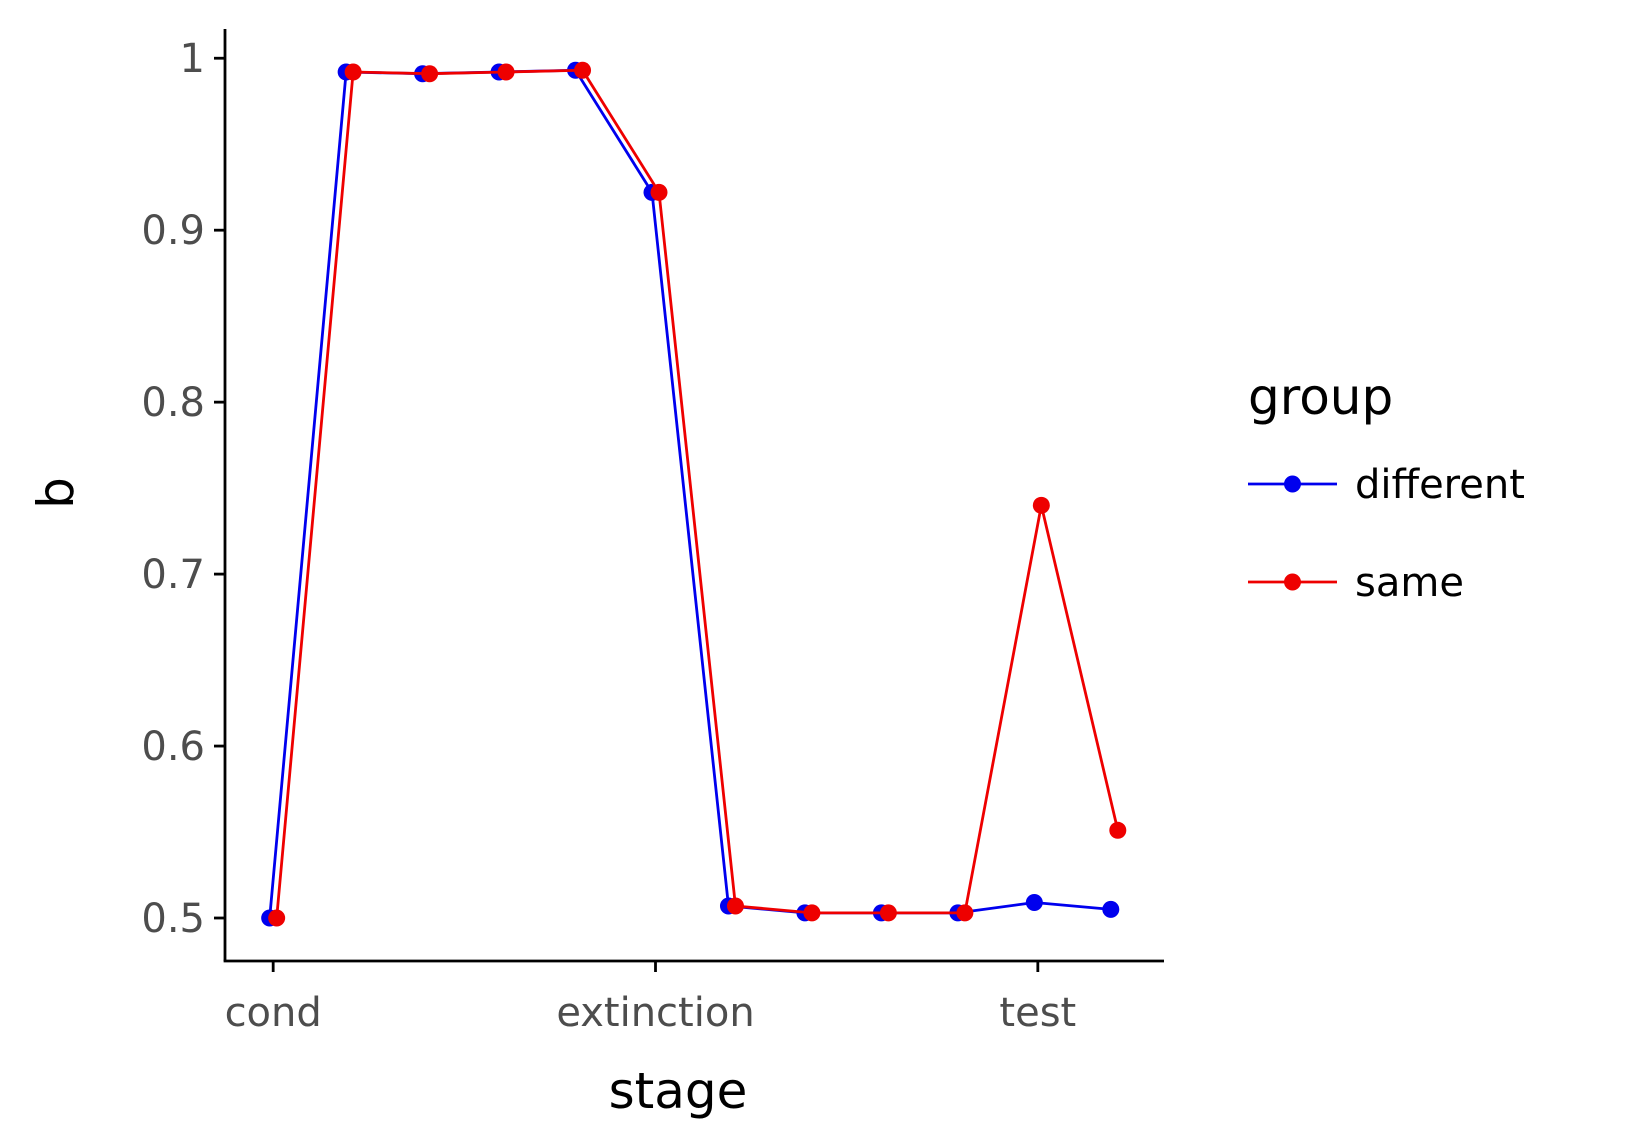 The image size is (1636, 1145). Describe the element at coordinates (173, 575) in the screenshot. I see `y-tick-label: 0.7` at that location.